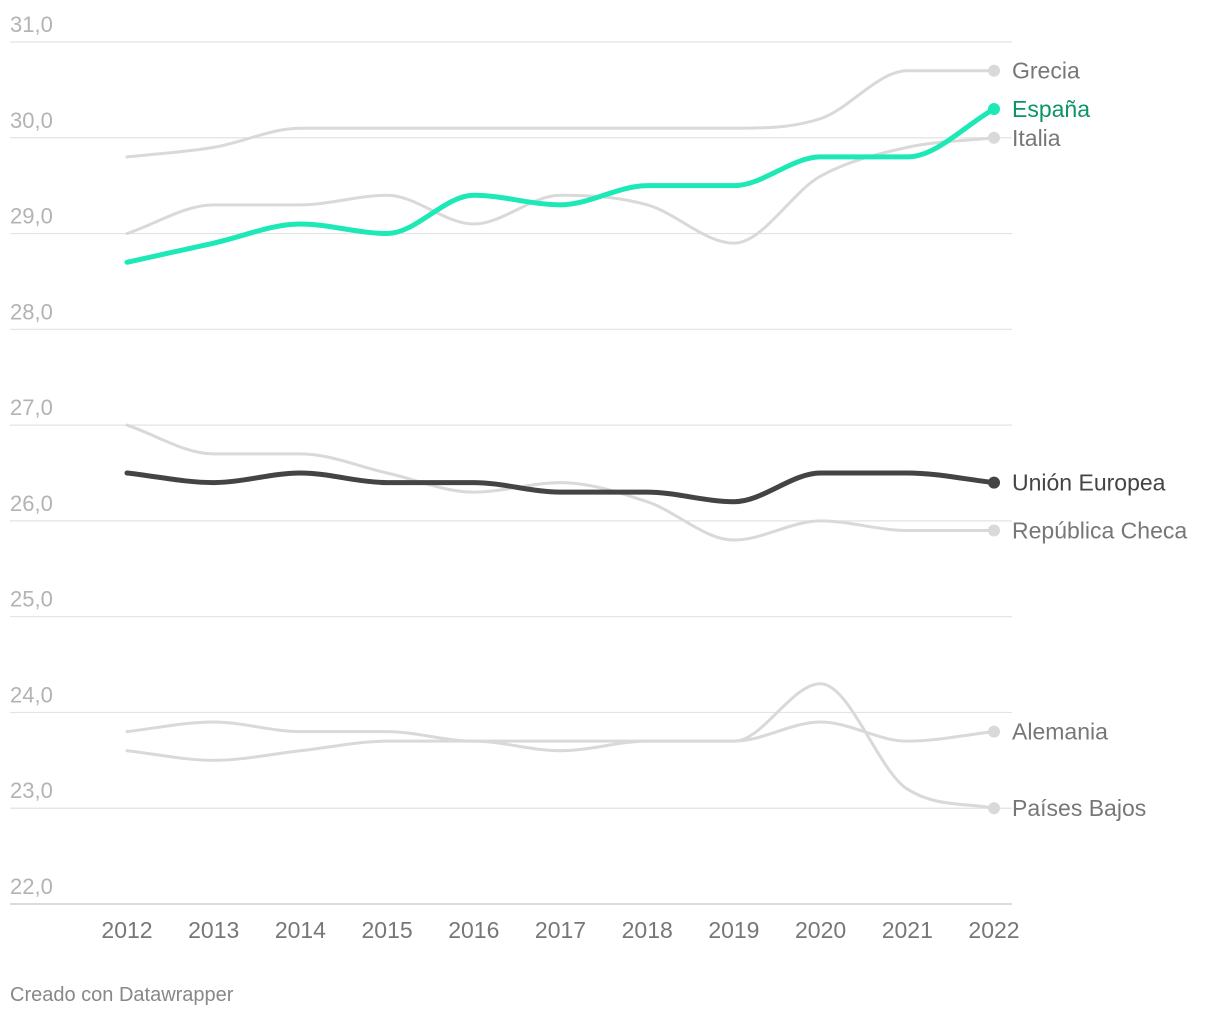 Image resolution: width=1220 pixels, height=1020 pixels. What do you see at coordinates (1089, 483) in the screenshot?
I see `series-label-union-europea: Unión Europea` at bounding box center [1089, 483].